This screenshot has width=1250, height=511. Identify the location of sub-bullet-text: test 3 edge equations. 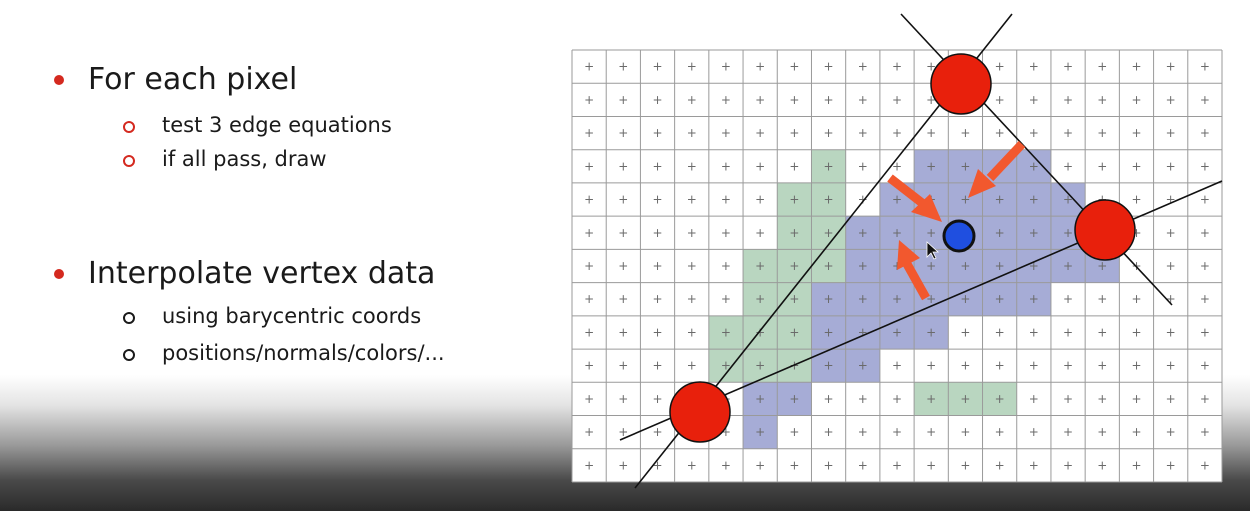
(277, 125).